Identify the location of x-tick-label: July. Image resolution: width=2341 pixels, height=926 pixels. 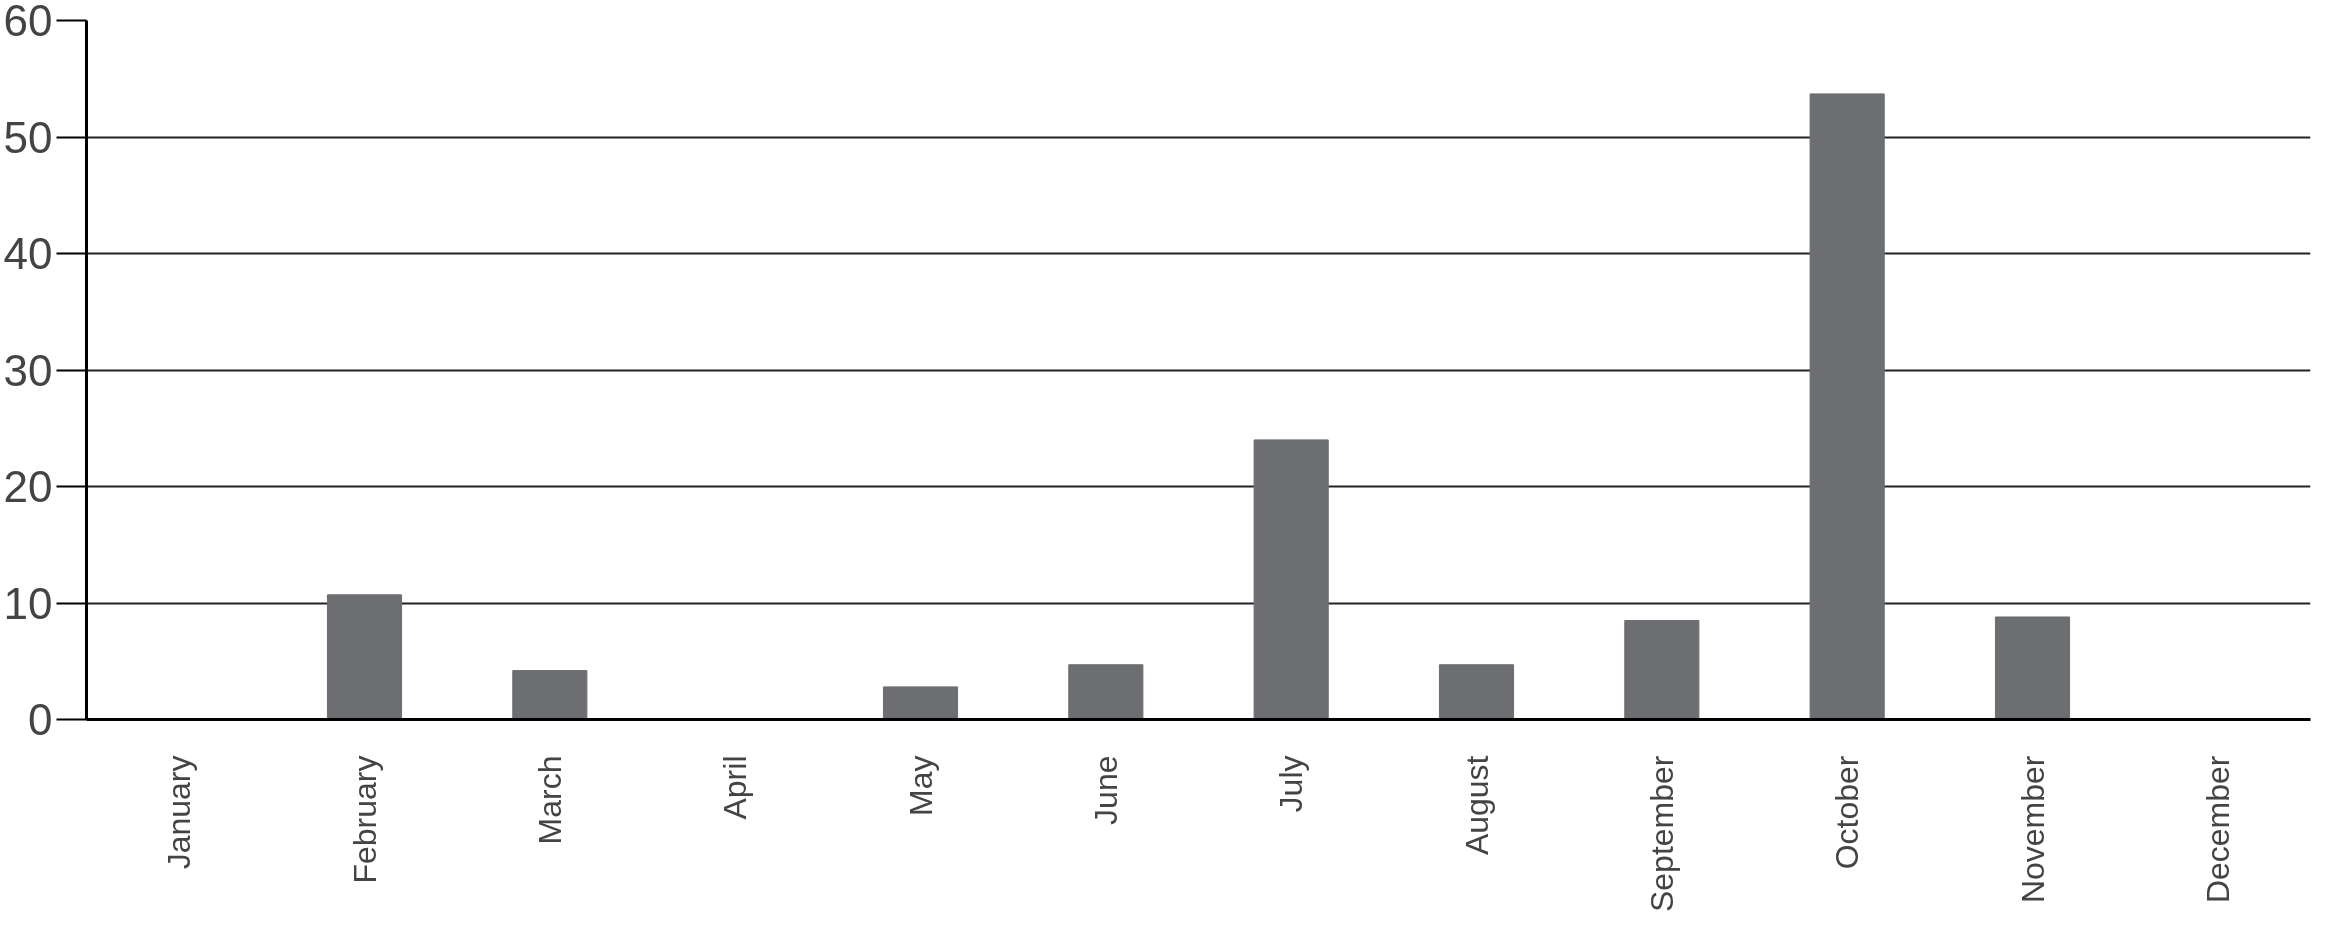
(1291, 784).